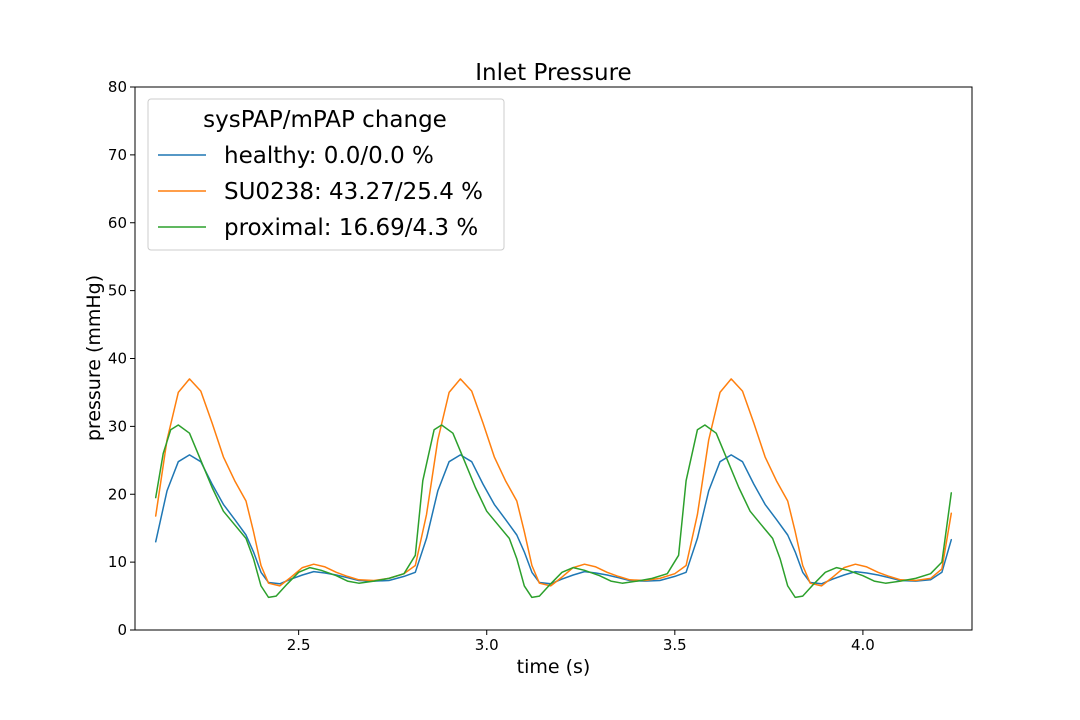 This screenshot has width=1080, height=720. What do you see at coordinates (117, 562) in the screenshot?
I see `y-tick-label: 10` at bounding box center [117, 562].